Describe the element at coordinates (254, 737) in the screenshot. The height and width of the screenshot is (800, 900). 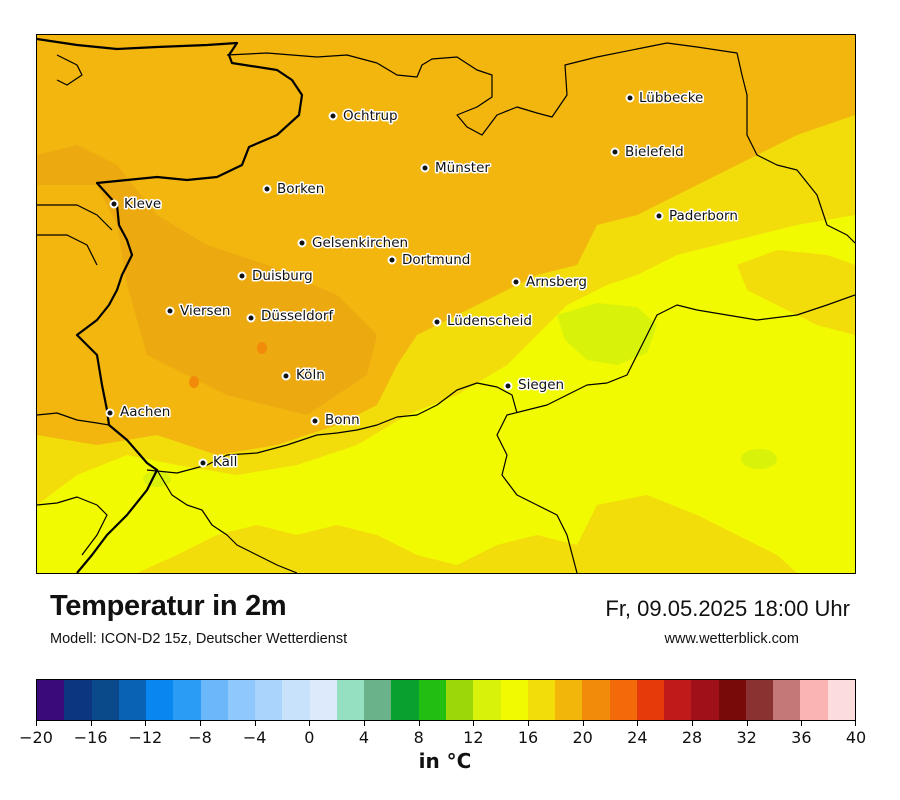
I see `colorbar-tick-label: −4` at that location.